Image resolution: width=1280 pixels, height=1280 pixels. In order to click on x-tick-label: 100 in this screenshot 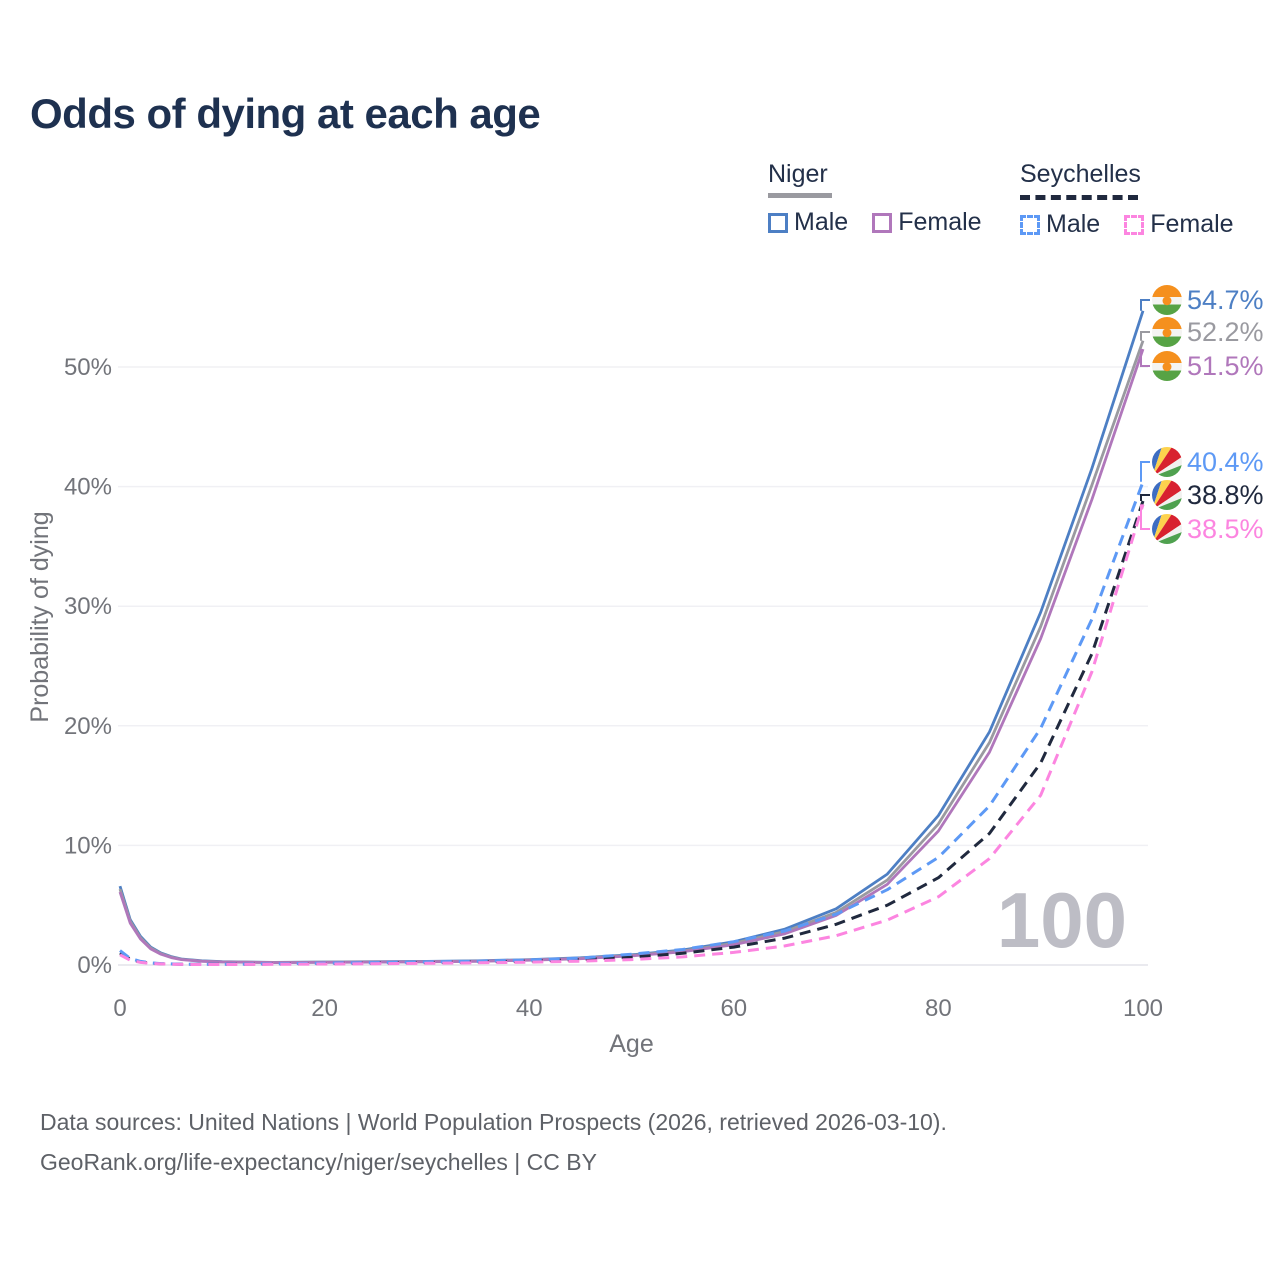, I will do `click(1143, 1008)`.